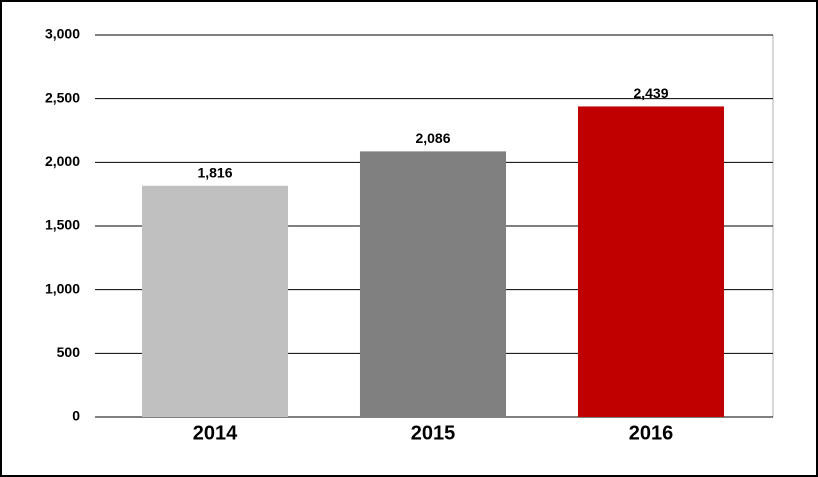 Image resolution: width=818 pixels, height=477 pixels. What do you see at coordinates (433, 433) in the screenshot?
I see `x-tick-label: 2015` at bounding box center [433, 433].